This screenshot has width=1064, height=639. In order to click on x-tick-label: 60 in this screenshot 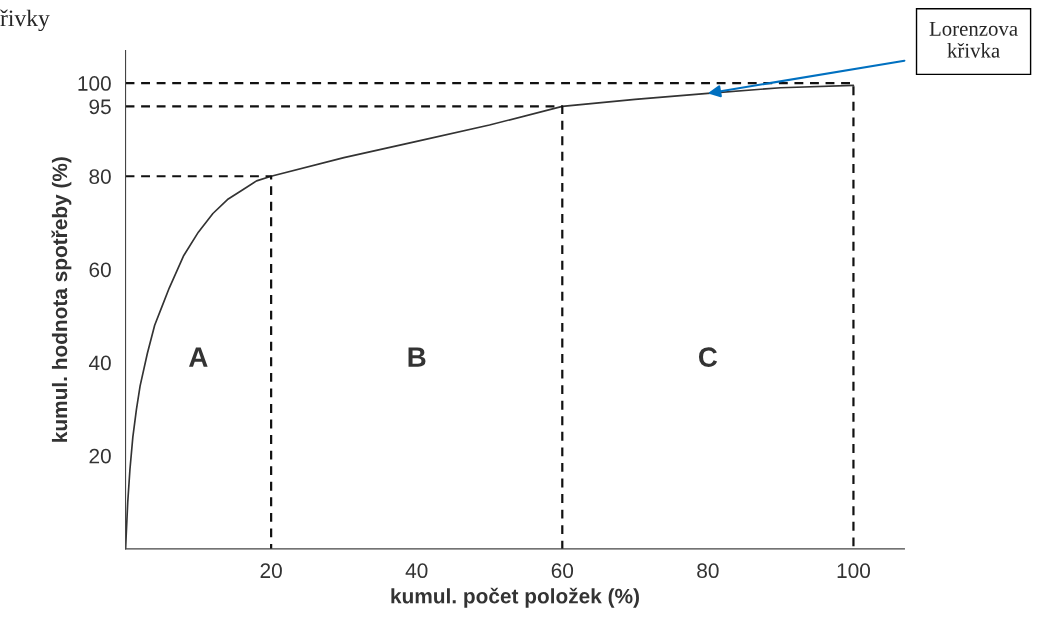, I will do `click(562, 571)`.